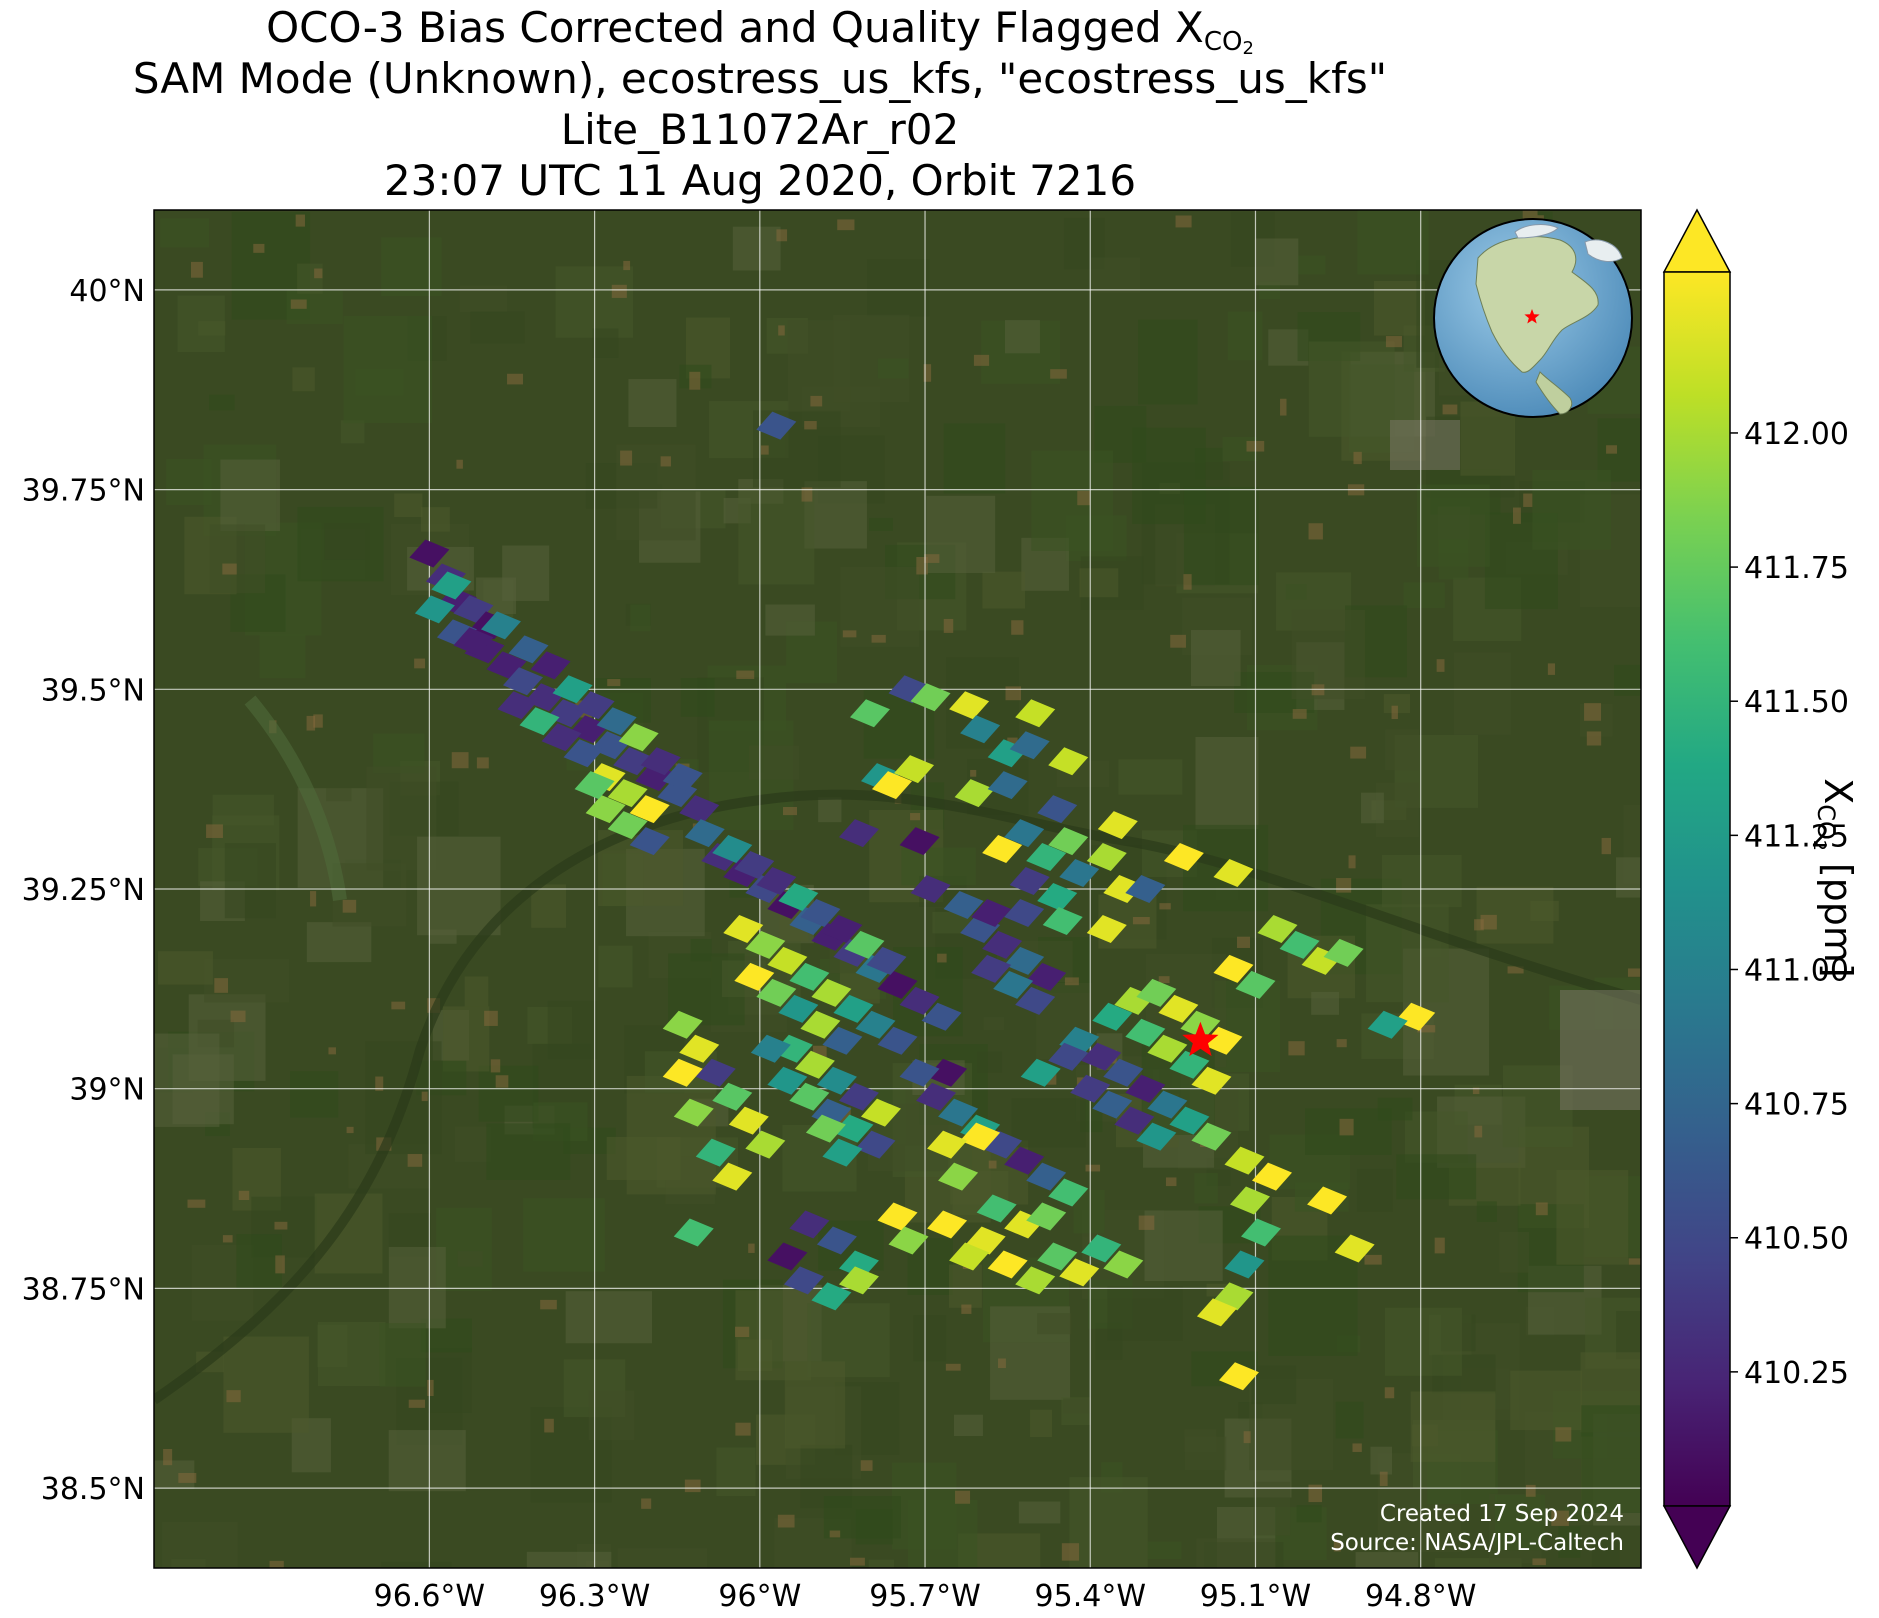 This screenshot has height=1618, width=1879. Describe the element at coordinates (1537, 304) in the screenshot. I see `globe-north-america` at that location.